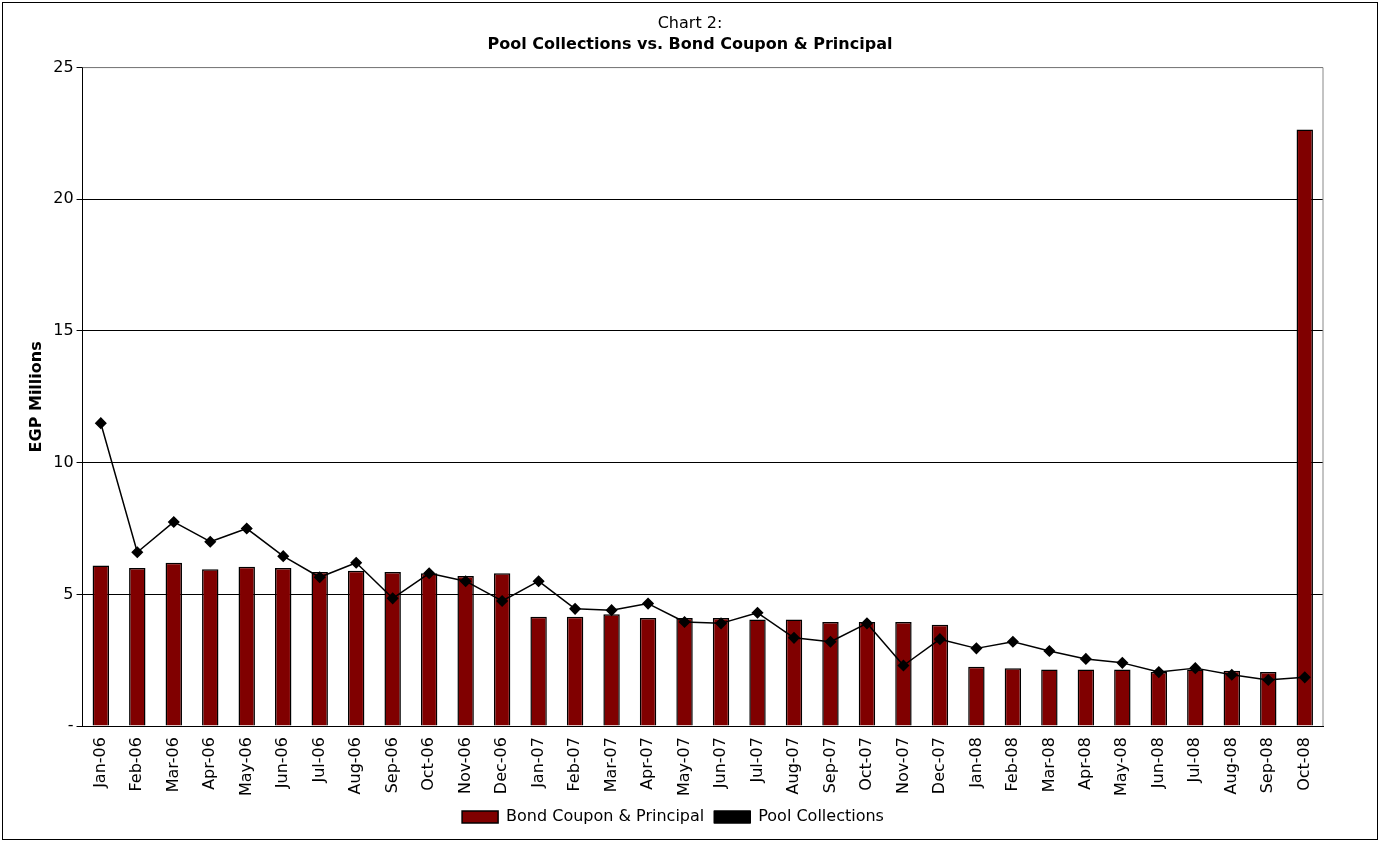 This screenshot has width=1382, height=844. I want to click on x-tick-label: Apr-06, so click(209, 763).